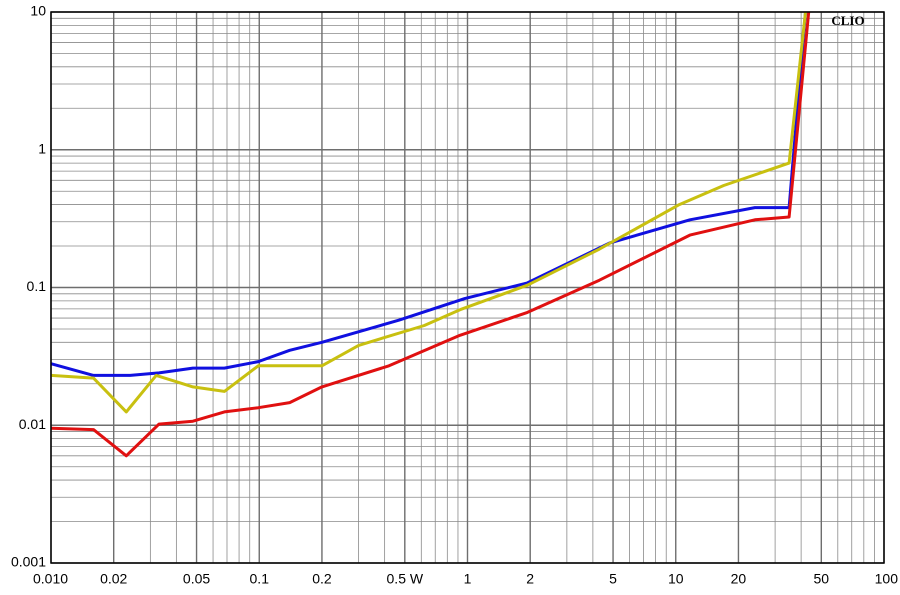 The height and width of the screenshot is (595, 900). Describe the element at coordinates (676, 579) in the screenshot. I see `x-tick-label: 10` at that location.